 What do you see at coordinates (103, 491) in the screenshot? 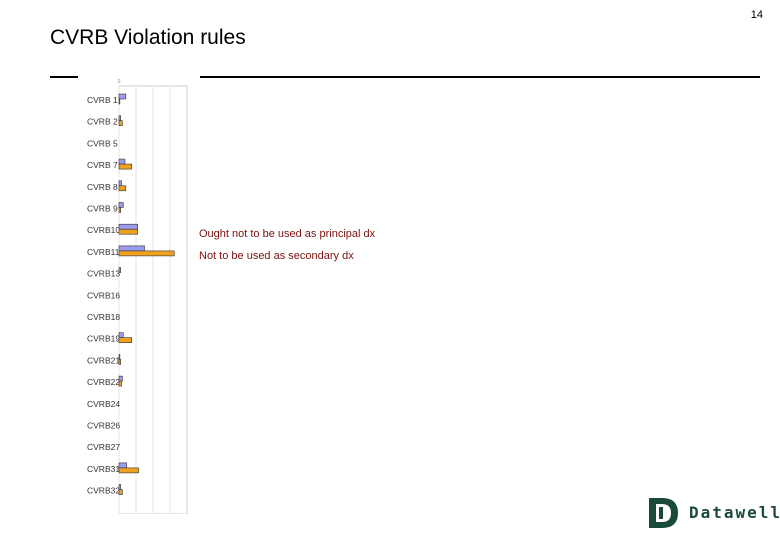
I see `category-label: CVRB32` at bounding box center [103, 491].